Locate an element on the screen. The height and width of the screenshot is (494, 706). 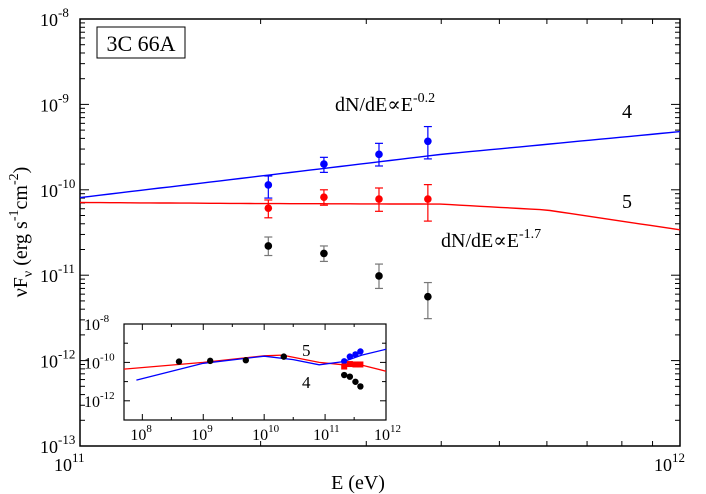
svg-text: 10¹⁰ is located at coordinates (265, 433).